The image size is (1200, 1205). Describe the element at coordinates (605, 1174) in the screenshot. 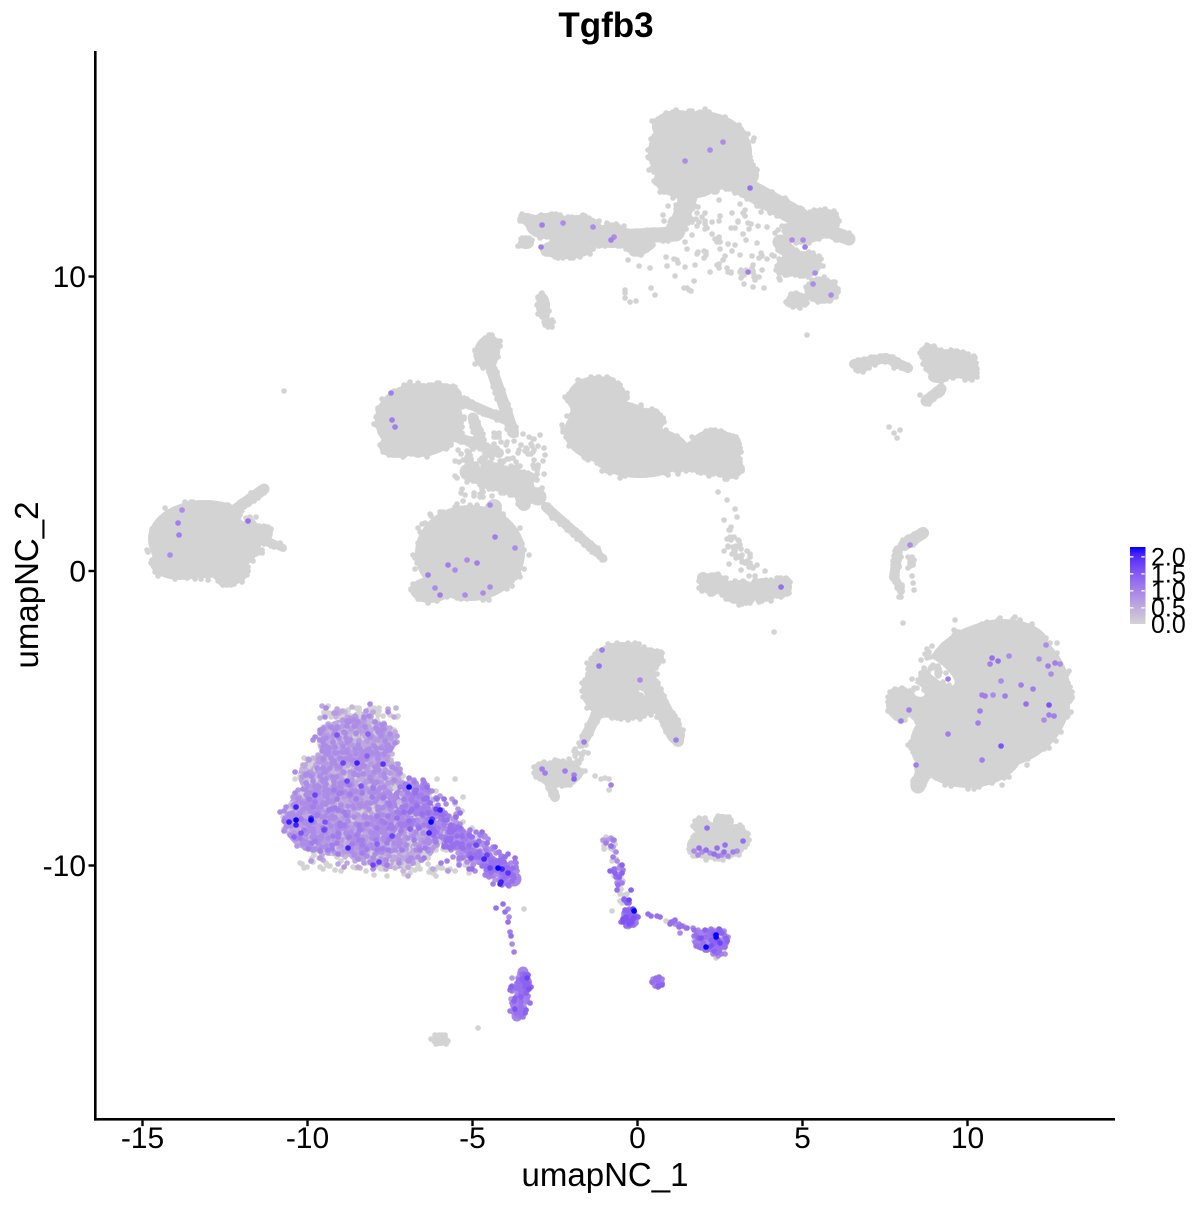

I see `svg-text: umapNC_1` at that location.